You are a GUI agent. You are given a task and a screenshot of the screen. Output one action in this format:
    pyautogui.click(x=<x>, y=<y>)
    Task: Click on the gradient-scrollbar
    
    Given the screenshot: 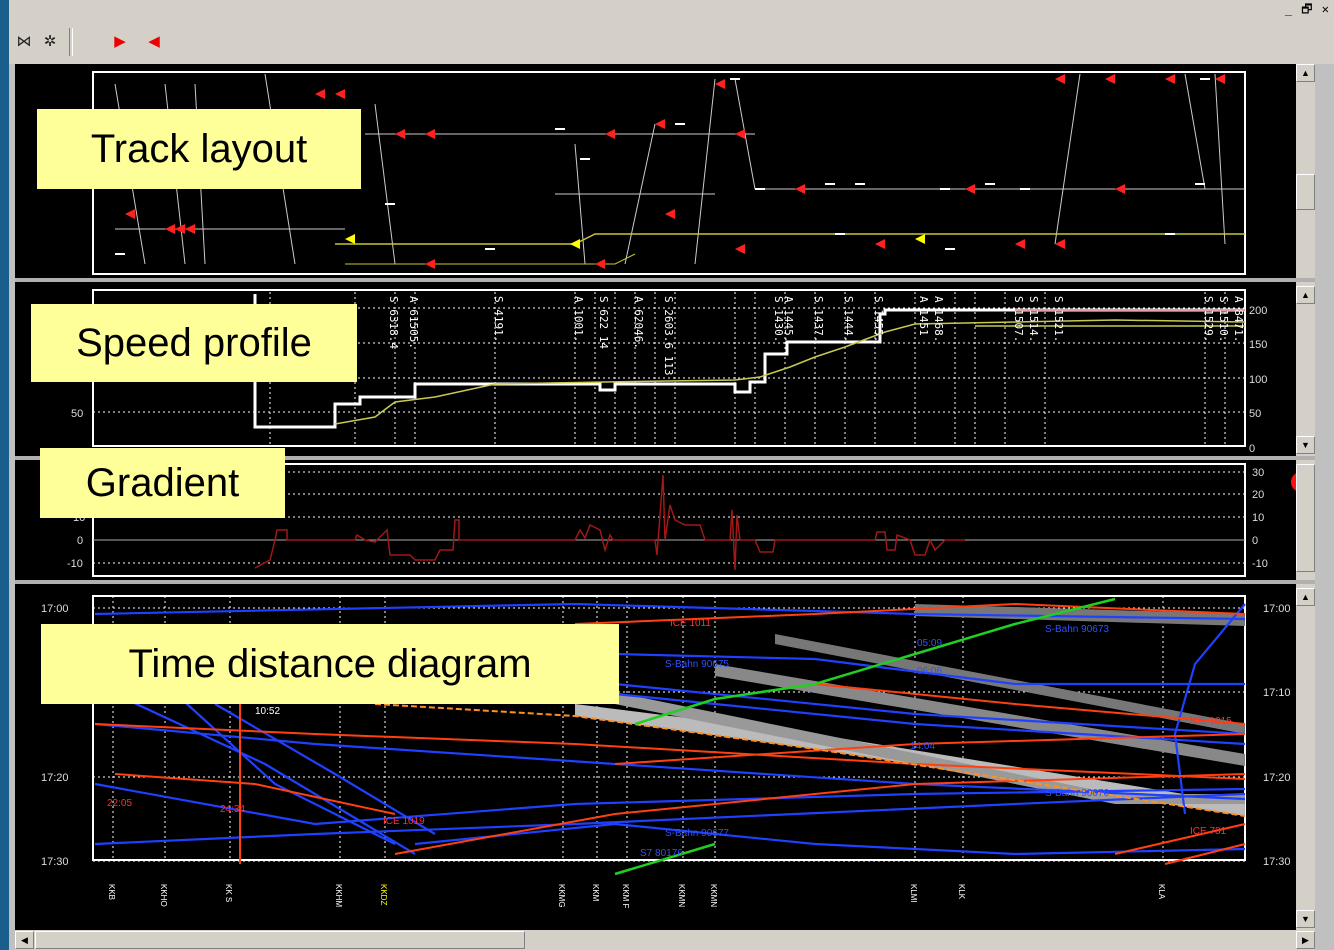 What is the action you would take?
    pyautogui.click(x=1305, y=520)
    